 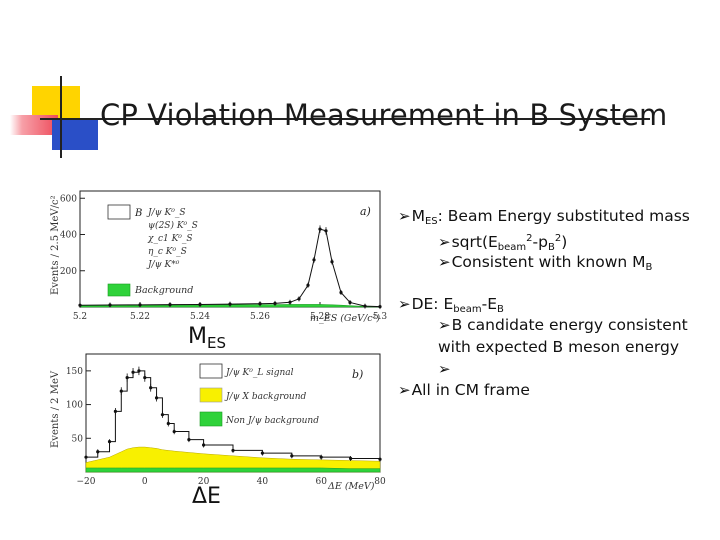 I want to click on mes-legend-prefix: B, so click(x=138, y=213).